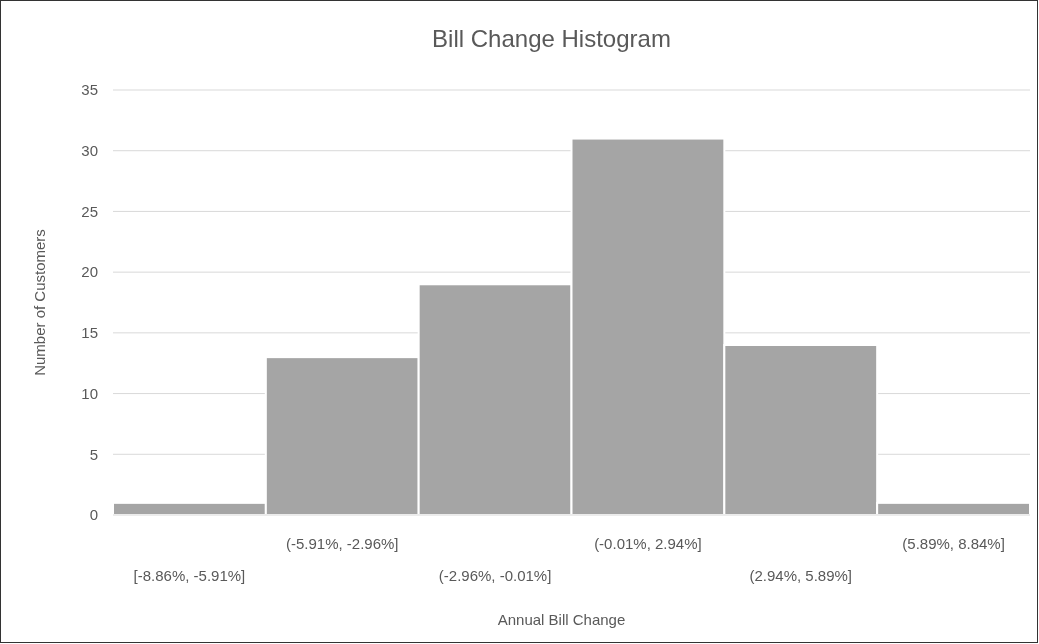 This screenshot has height=644, width=1039. What do you see at coordinates (551, 38) in the screenshot?
I see `chart-title: Bill Change Histogram` at bounding box center [551, 38].